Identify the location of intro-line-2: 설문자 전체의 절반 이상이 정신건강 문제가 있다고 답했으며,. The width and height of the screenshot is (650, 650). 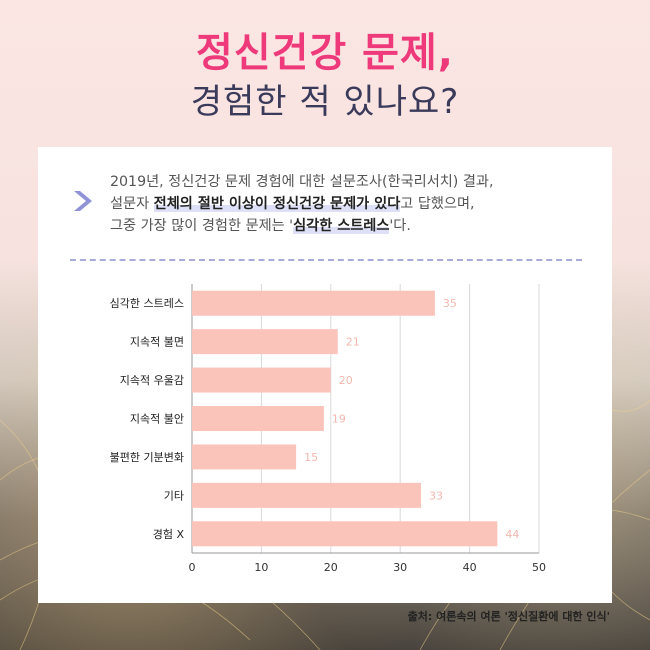
(355, 204).